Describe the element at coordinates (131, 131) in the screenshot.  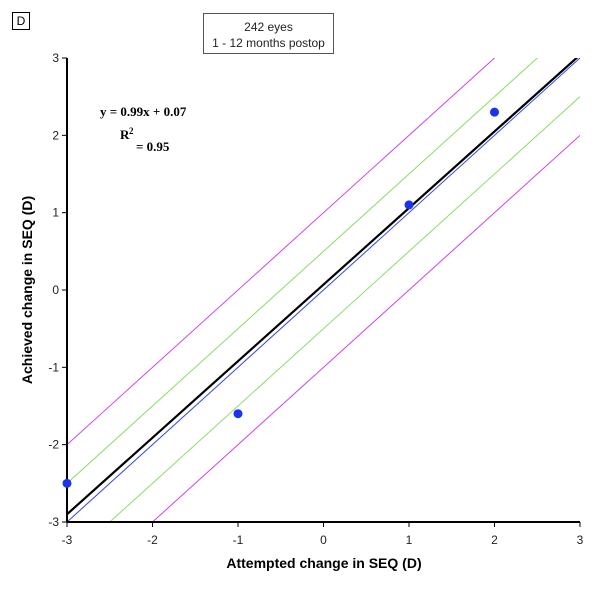
I see `r-squared-superscript: 2` at that location.